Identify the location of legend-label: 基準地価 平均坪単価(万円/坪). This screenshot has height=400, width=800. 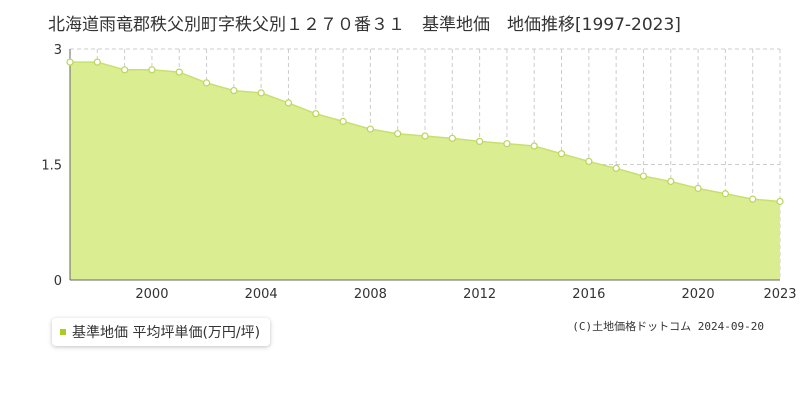
(166, 333).